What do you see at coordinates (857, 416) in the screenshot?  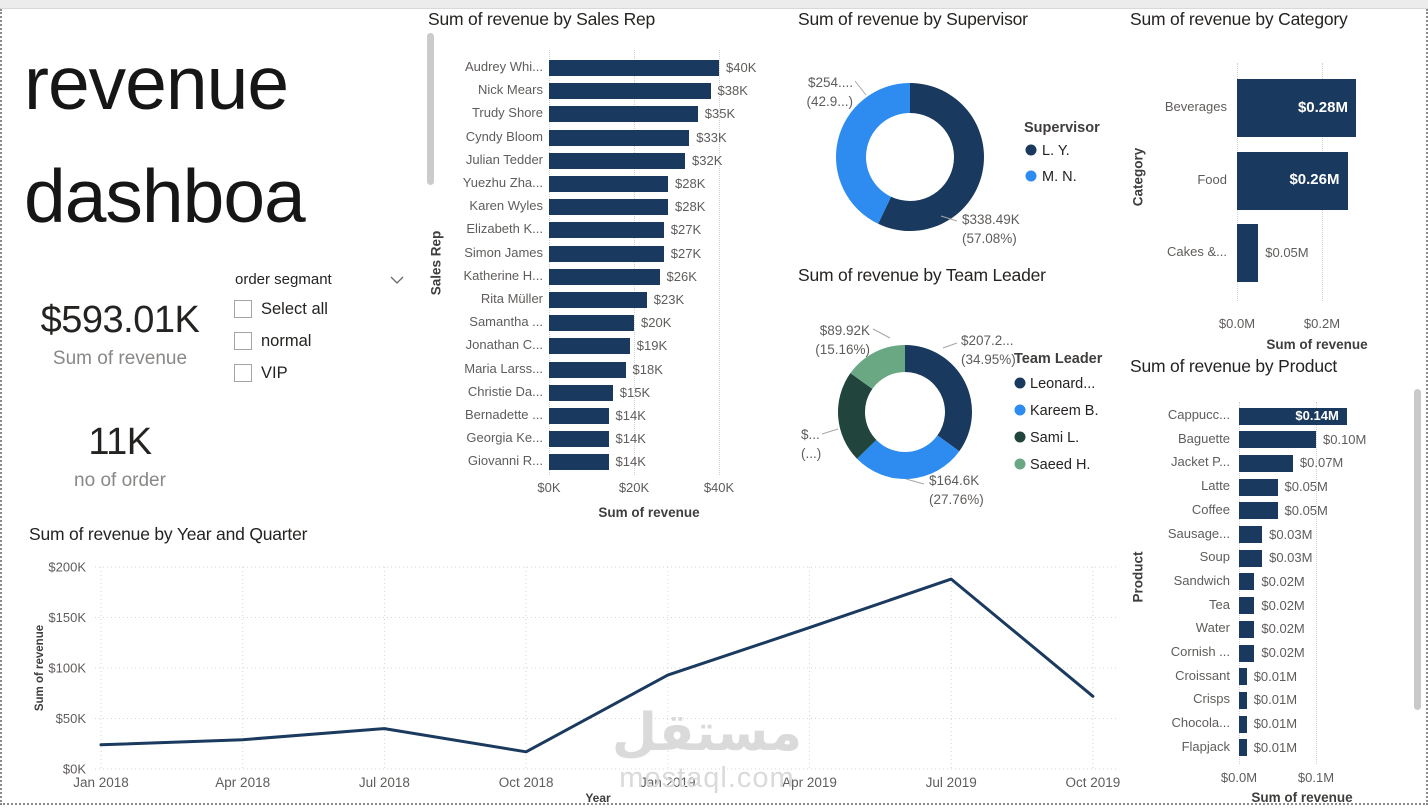 I see `donut-slice-samil` at bounding box center [857, 416].